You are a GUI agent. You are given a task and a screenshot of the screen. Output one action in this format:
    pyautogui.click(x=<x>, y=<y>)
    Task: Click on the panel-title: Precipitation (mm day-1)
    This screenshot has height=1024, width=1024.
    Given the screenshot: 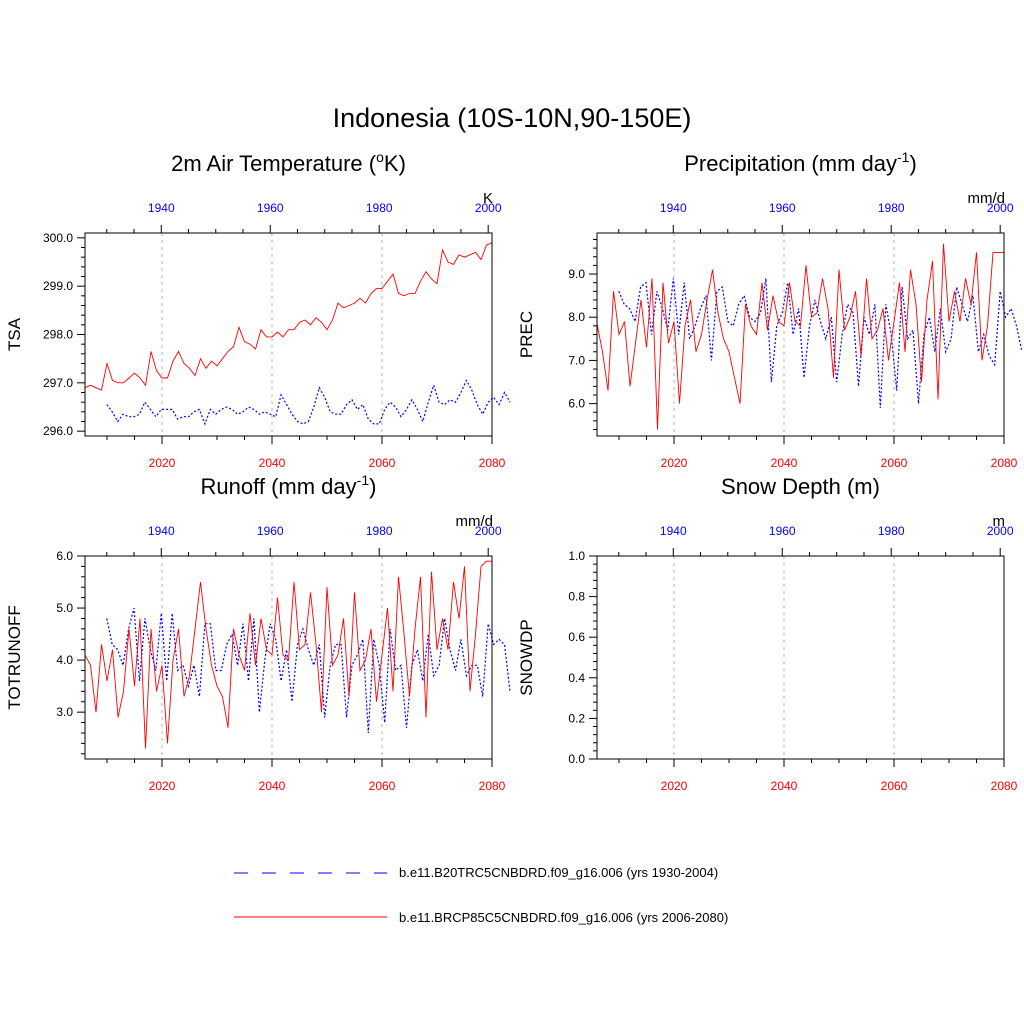 What is the action you would take?
    pyautogui.click(x=800, y=162)
    